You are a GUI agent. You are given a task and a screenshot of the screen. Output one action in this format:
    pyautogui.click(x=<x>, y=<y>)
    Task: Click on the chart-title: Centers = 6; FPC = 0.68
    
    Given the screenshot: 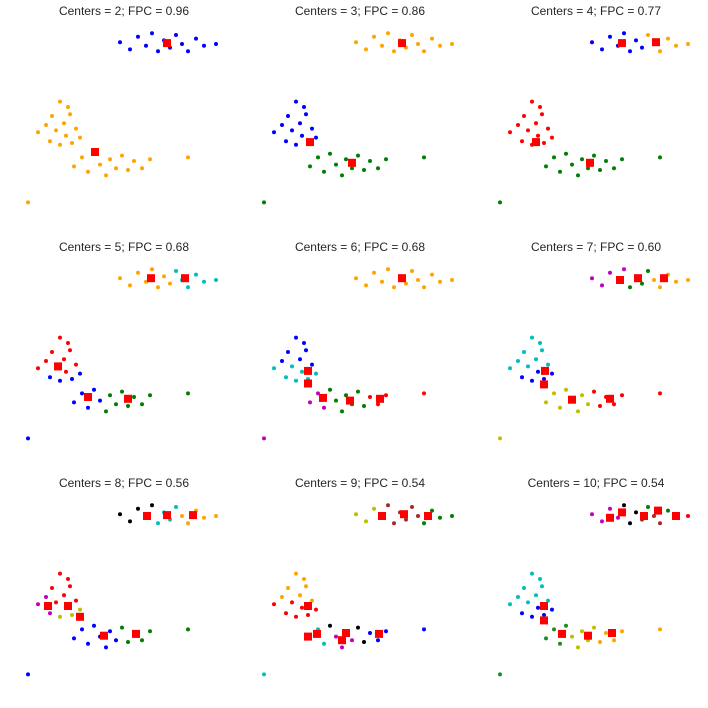 What is the action you would take?
    pyautogui.click(x=360, y=247)
    